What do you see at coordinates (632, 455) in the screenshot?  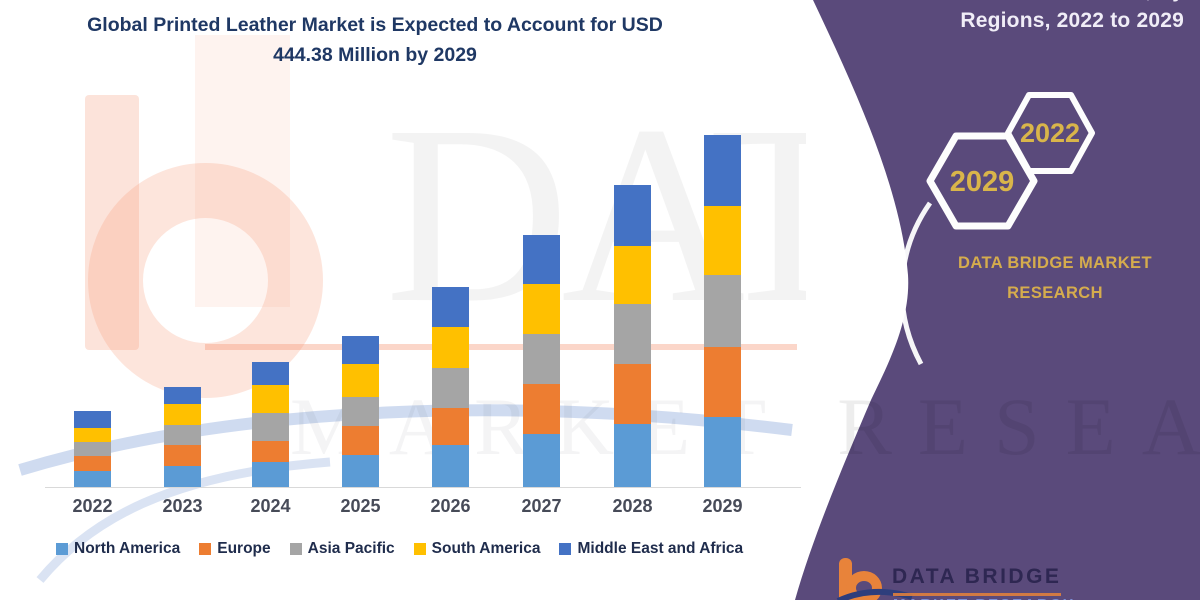 I see `bar-segment-2028-north-america` at bounding box center [632, 455].